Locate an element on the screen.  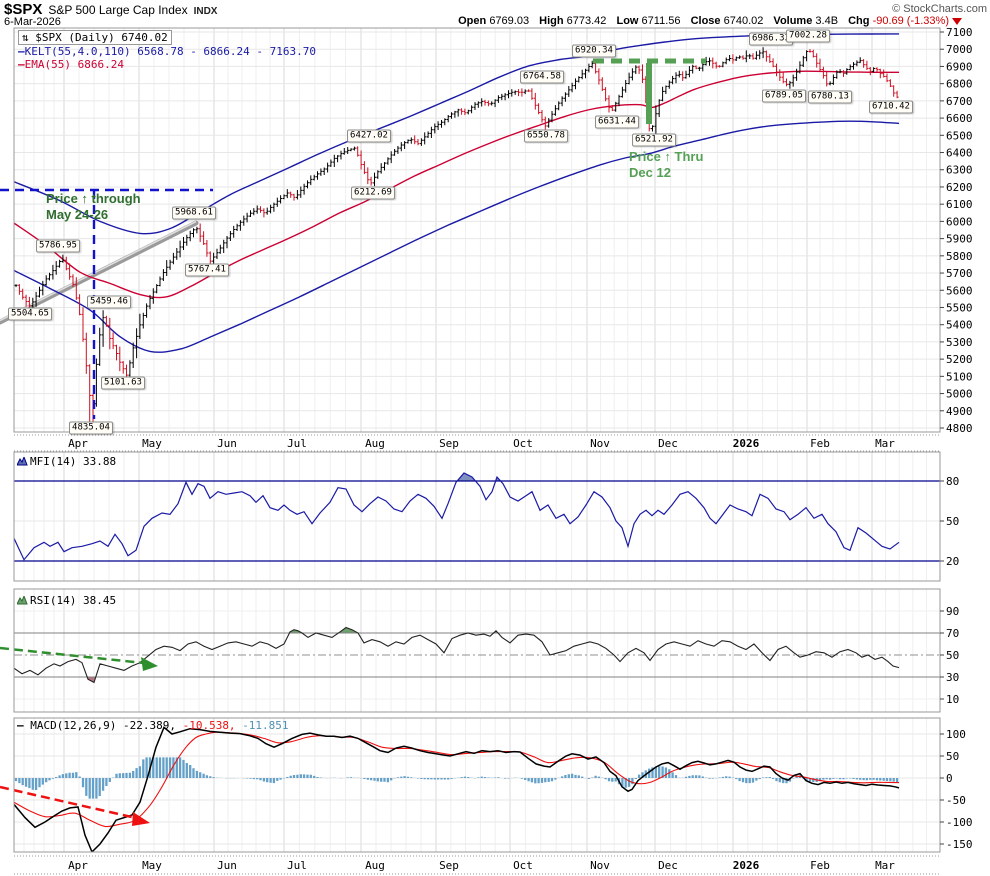
y-axis-label: 5000 is located at coordinates (959, 394).